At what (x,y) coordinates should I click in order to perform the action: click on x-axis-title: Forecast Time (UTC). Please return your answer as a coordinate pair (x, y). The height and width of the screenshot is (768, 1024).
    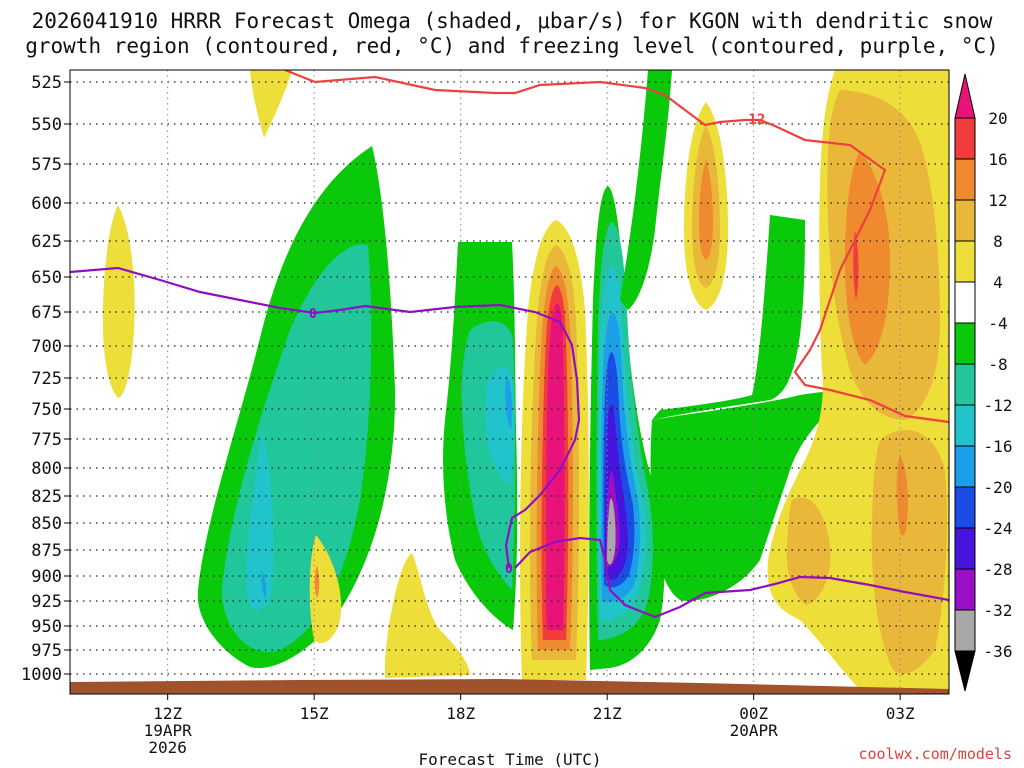
    Looking at the image, I should click on (509, 759).